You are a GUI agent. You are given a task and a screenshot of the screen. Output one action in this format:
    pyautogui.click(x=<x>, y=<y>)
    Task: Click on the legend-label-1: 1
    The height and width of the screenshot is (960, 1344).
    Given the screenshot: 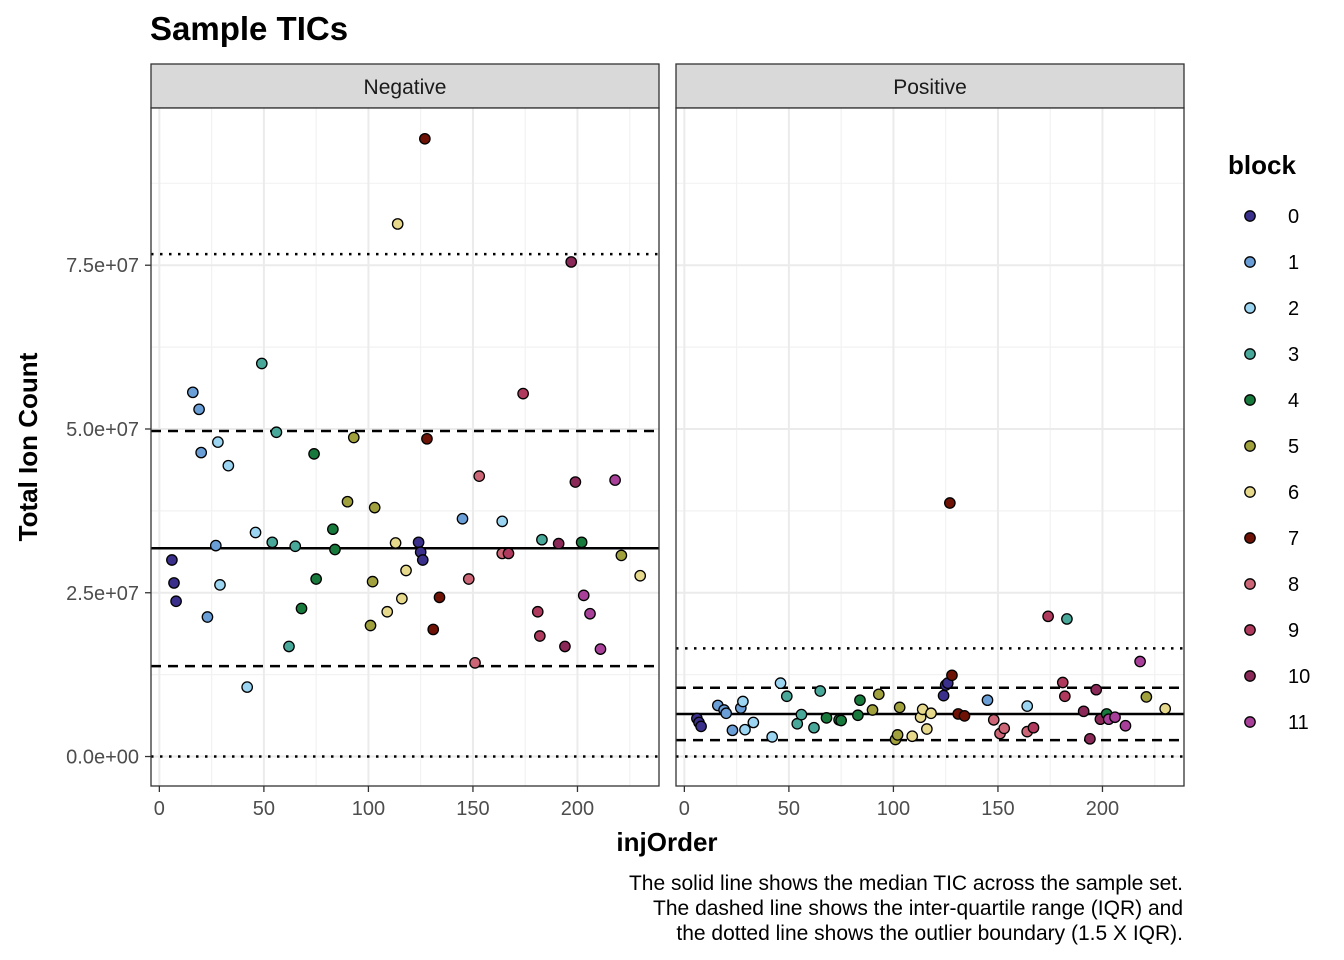 What is the action you would take?
    pyautogui.click(x=1293, y=263)
    